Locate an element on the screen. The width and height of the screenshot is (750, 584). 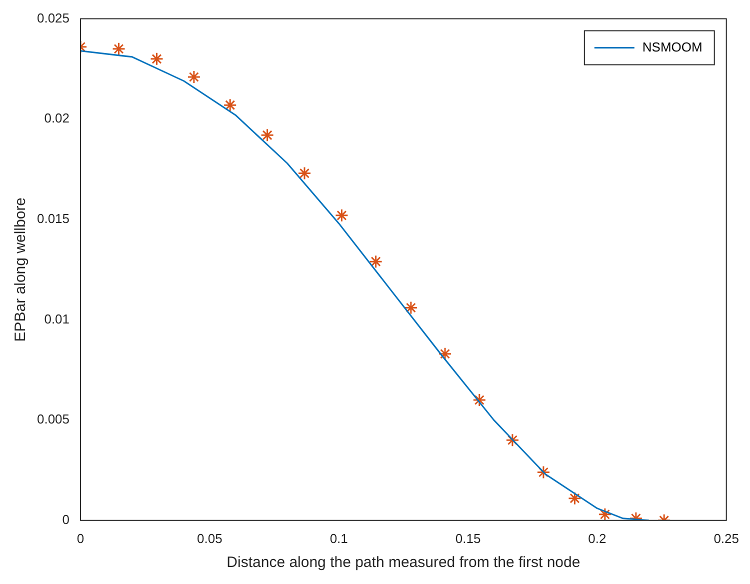
y-tick-label: 0.025 is located at coordinates (53, 18).